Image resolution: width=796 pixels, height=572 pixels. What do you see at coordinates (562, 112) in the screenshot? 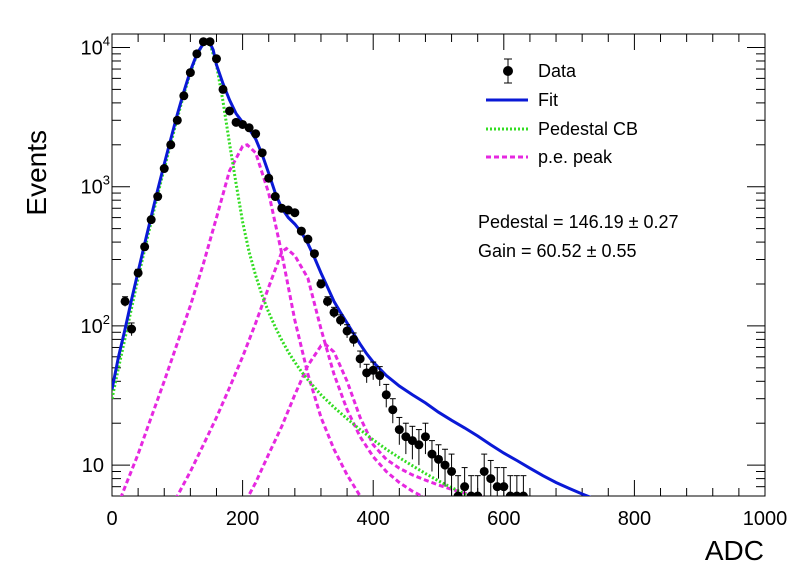
I see `legend: Data Fit Pedestal CB p.e. peak` at bounding box center [562, 112].